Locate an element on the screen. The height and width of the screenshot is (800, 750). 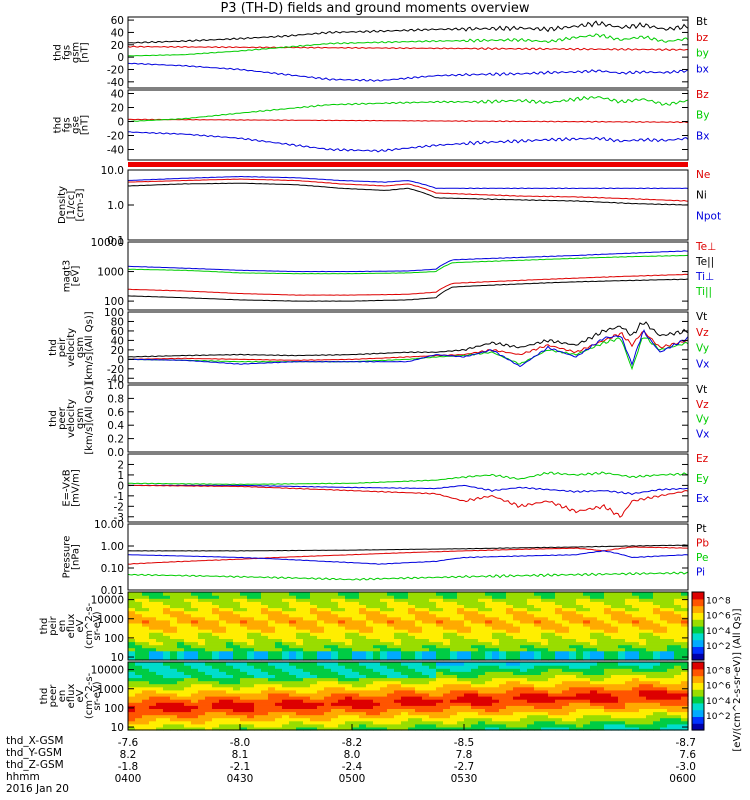
xtick-label: -8.0 is located at coordinates (240, 743).